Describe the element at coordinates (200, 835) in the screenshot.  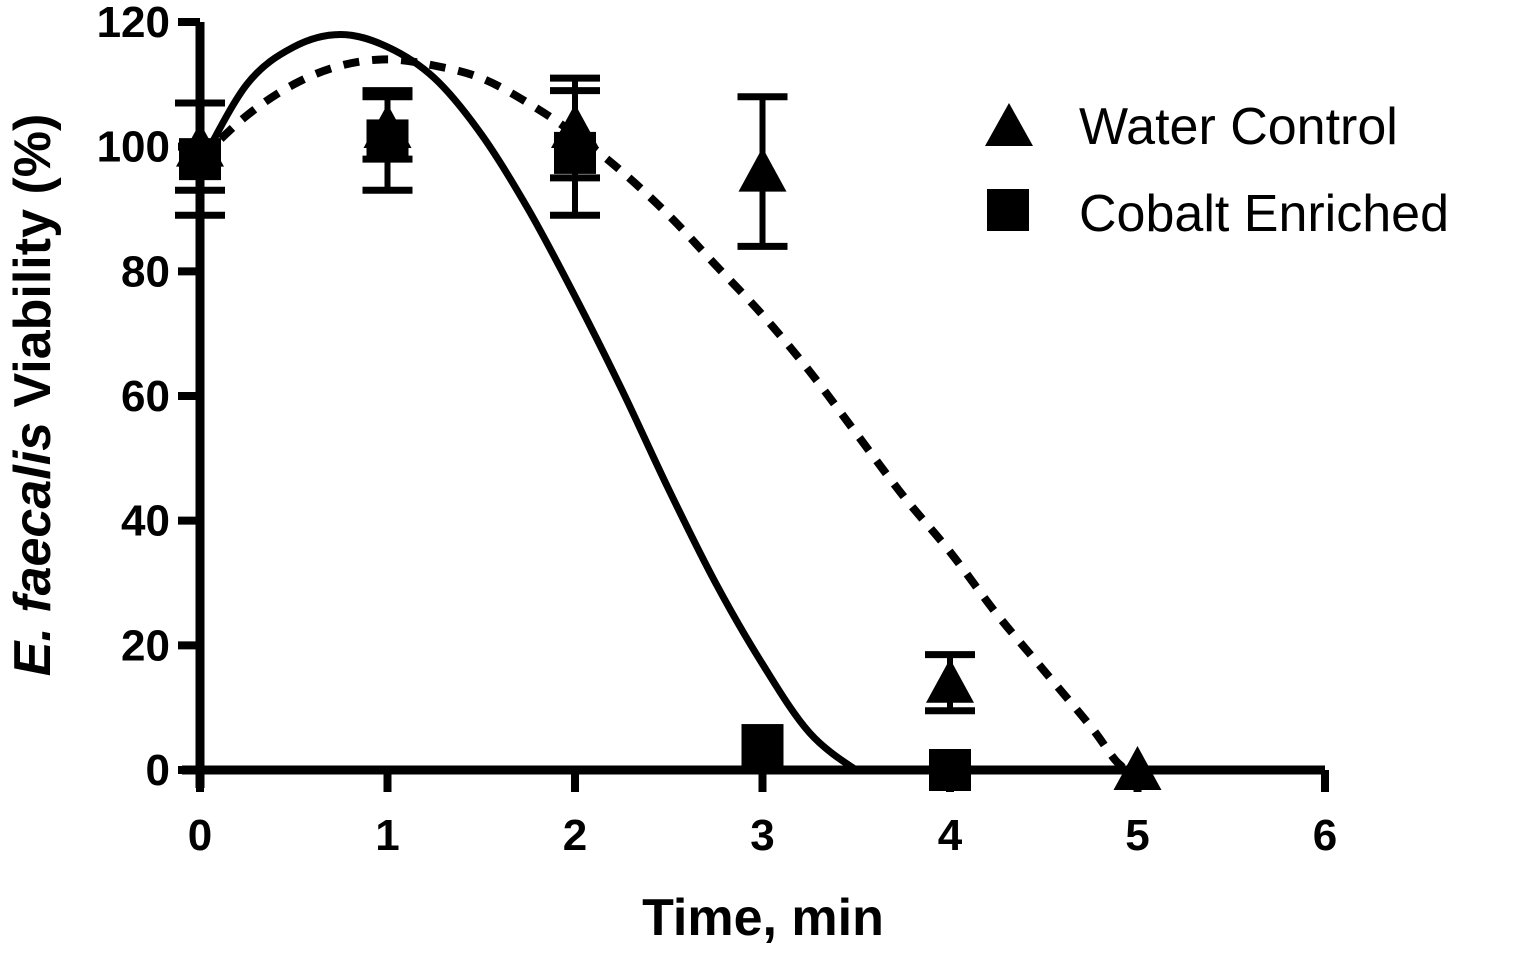
I see `x-tick-label: 0` at that location.